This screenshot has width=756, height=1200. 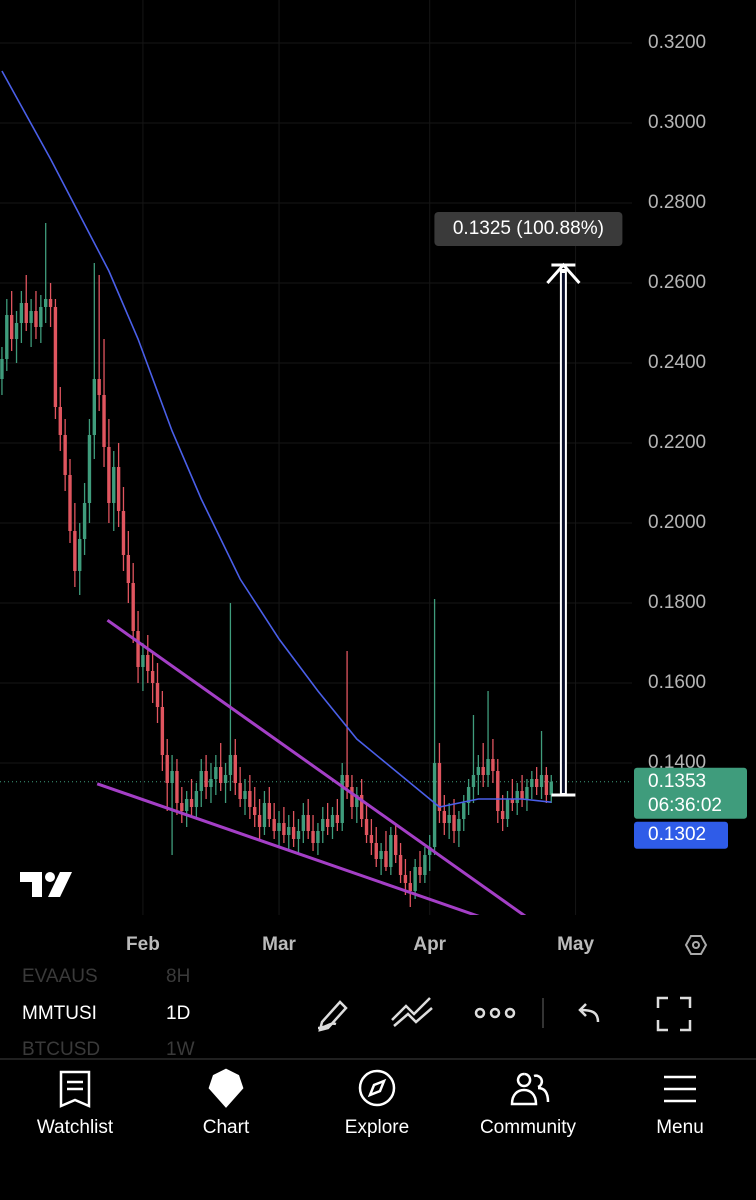 I want to click on menu-icon, so click(x=680, y=1089).